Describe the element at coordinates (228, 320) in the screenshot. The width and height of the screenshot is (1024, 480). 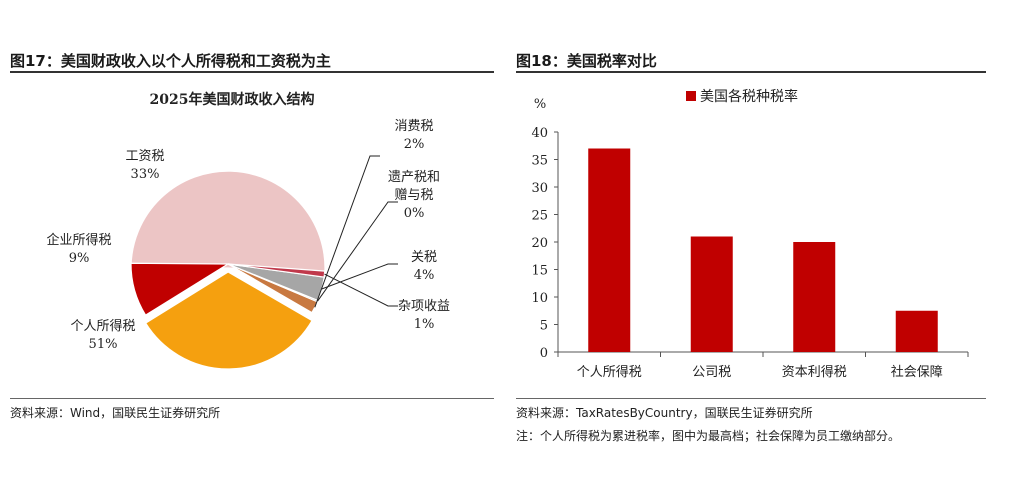
I see `pie-slice-payroll` at that location.